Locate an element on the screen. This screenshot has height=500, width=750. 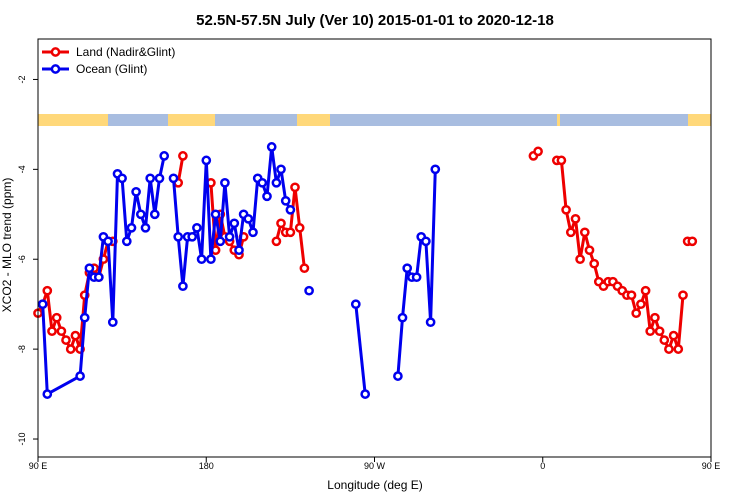
legend-label-land: Land (Nadir&Glint) is located at coordinates (125, 52).